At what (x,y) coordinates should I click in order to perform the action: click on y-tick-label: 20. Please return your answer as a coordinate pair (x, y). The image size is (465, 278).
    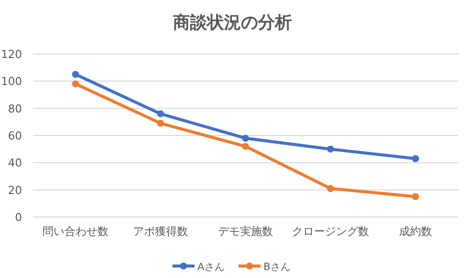
    Looking at the image, I should click on (15, 190).